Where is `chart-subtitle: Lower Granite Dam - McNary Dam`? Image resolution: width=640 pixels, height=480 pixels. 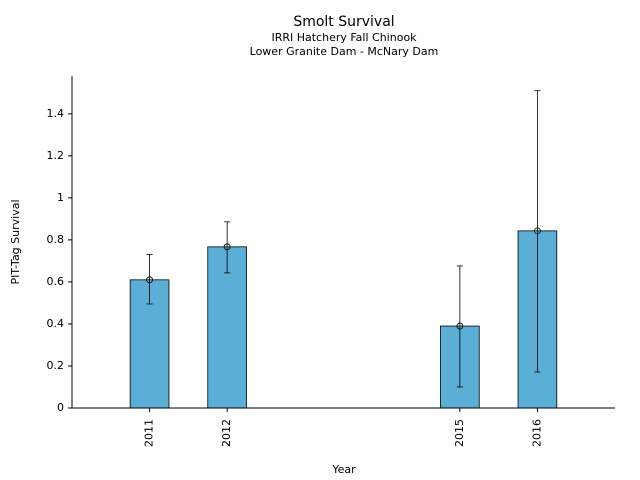 chart-subtitle: Lower Granite Dam - McNary Dam is located at coordinates (344, 51).